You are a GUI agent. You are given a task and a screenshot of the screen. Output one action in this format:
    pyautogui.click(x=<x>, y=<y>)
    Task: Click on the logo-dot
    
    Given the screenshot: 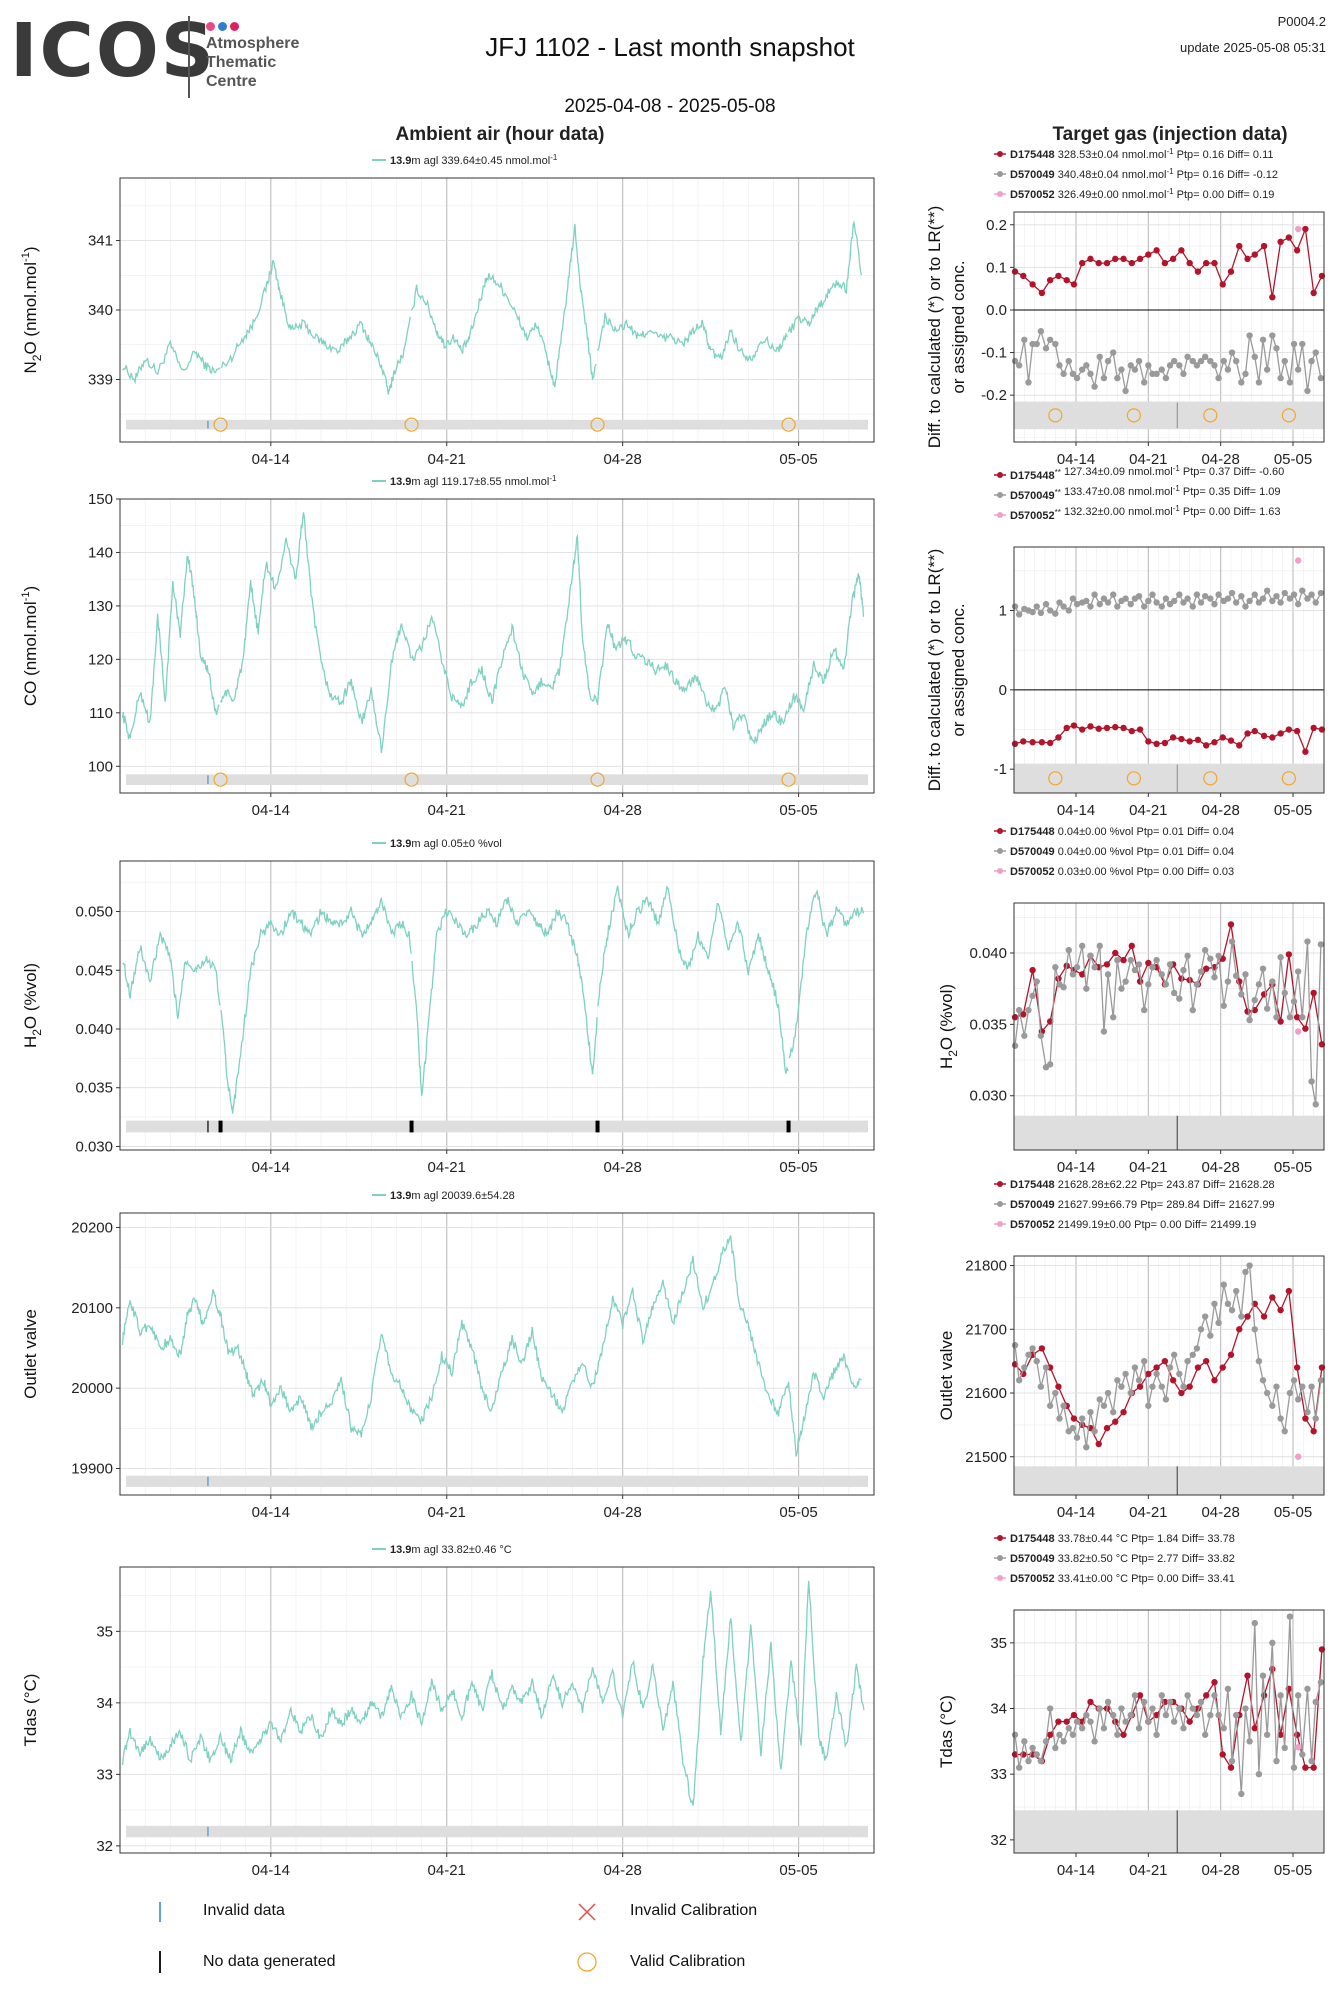 What is the action you would take?
    pyautogui.click(x=210, y=26)
    